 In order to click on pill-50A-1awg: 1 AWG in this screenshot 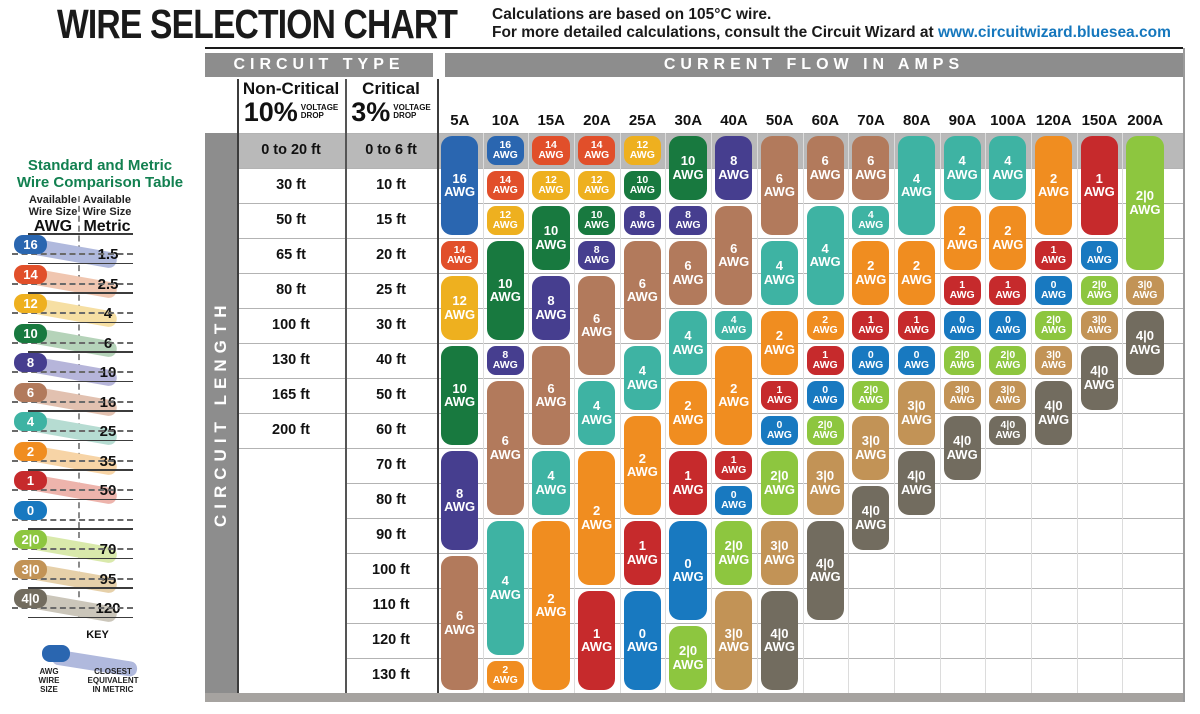, I will do `click(779, 395)`.